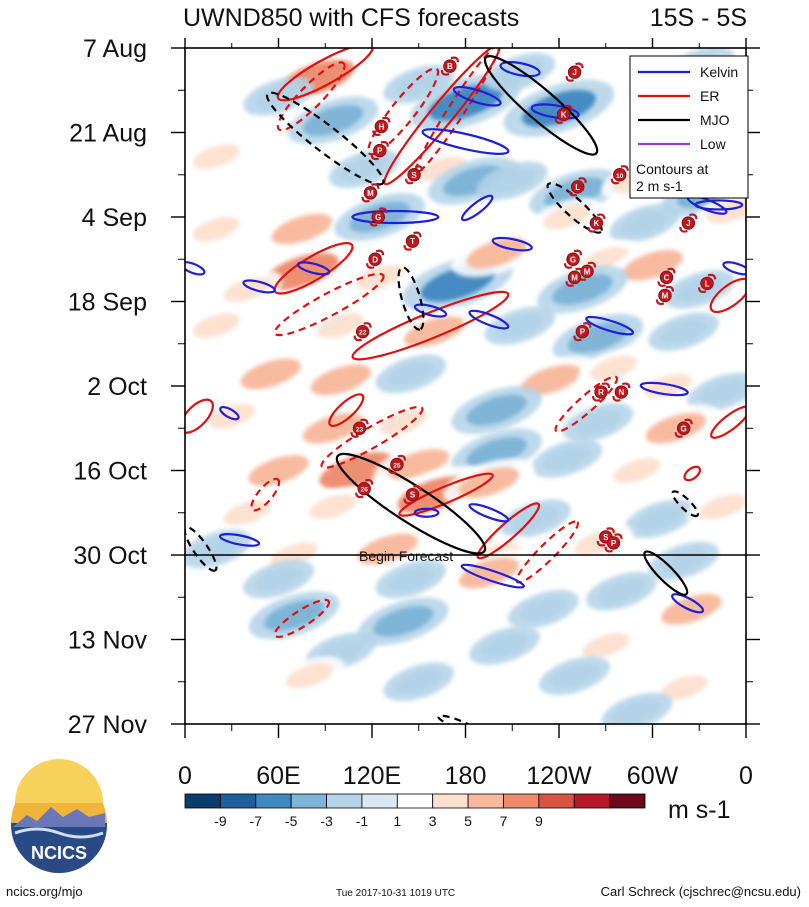  Describe the element at coordinates (699, 810) in the screenshot. I see `colorbar-units: m s-1` at that location.